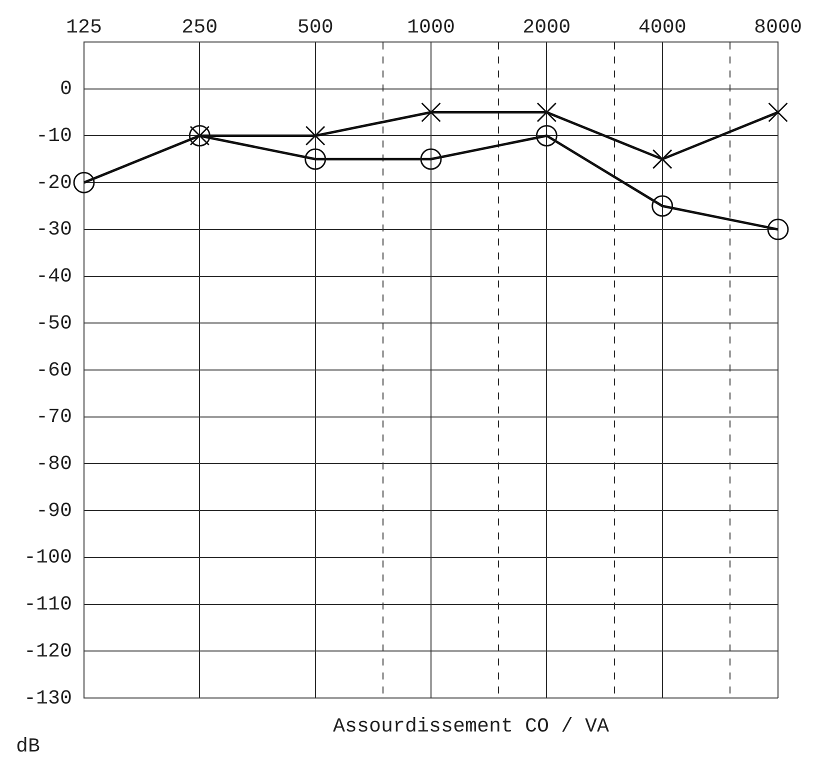 The height and width of the screenshot is (778, 823). What do you see at coordinates (431, 28) in the screenshot?
I see `x-tick-label: 1000` at bounding box center [431, 28].